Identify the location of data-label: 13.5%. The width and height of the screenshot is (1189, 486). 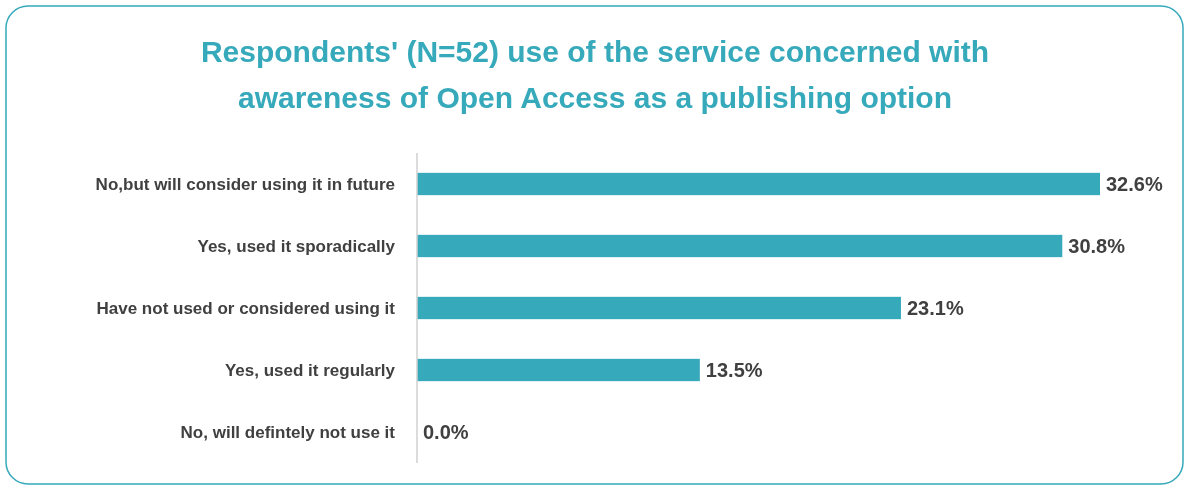
(734, 370).